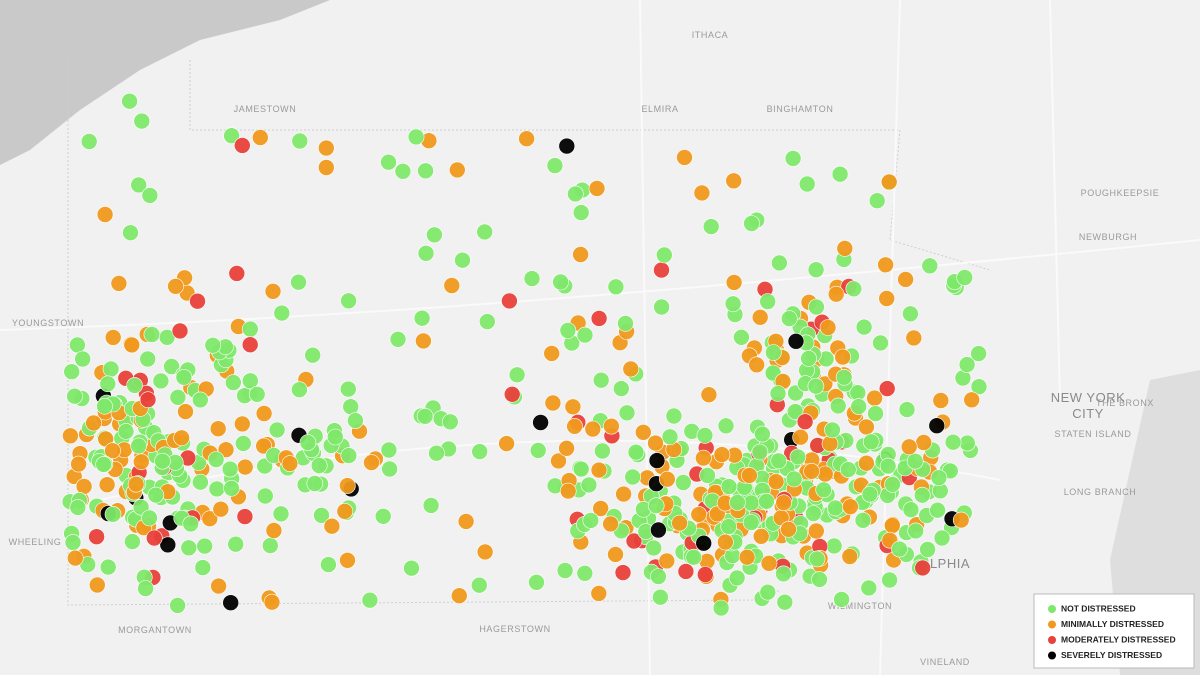  Describe the element at coordinates (1088, 413) in the screenshot. I see `place-label: CITY` at that location.